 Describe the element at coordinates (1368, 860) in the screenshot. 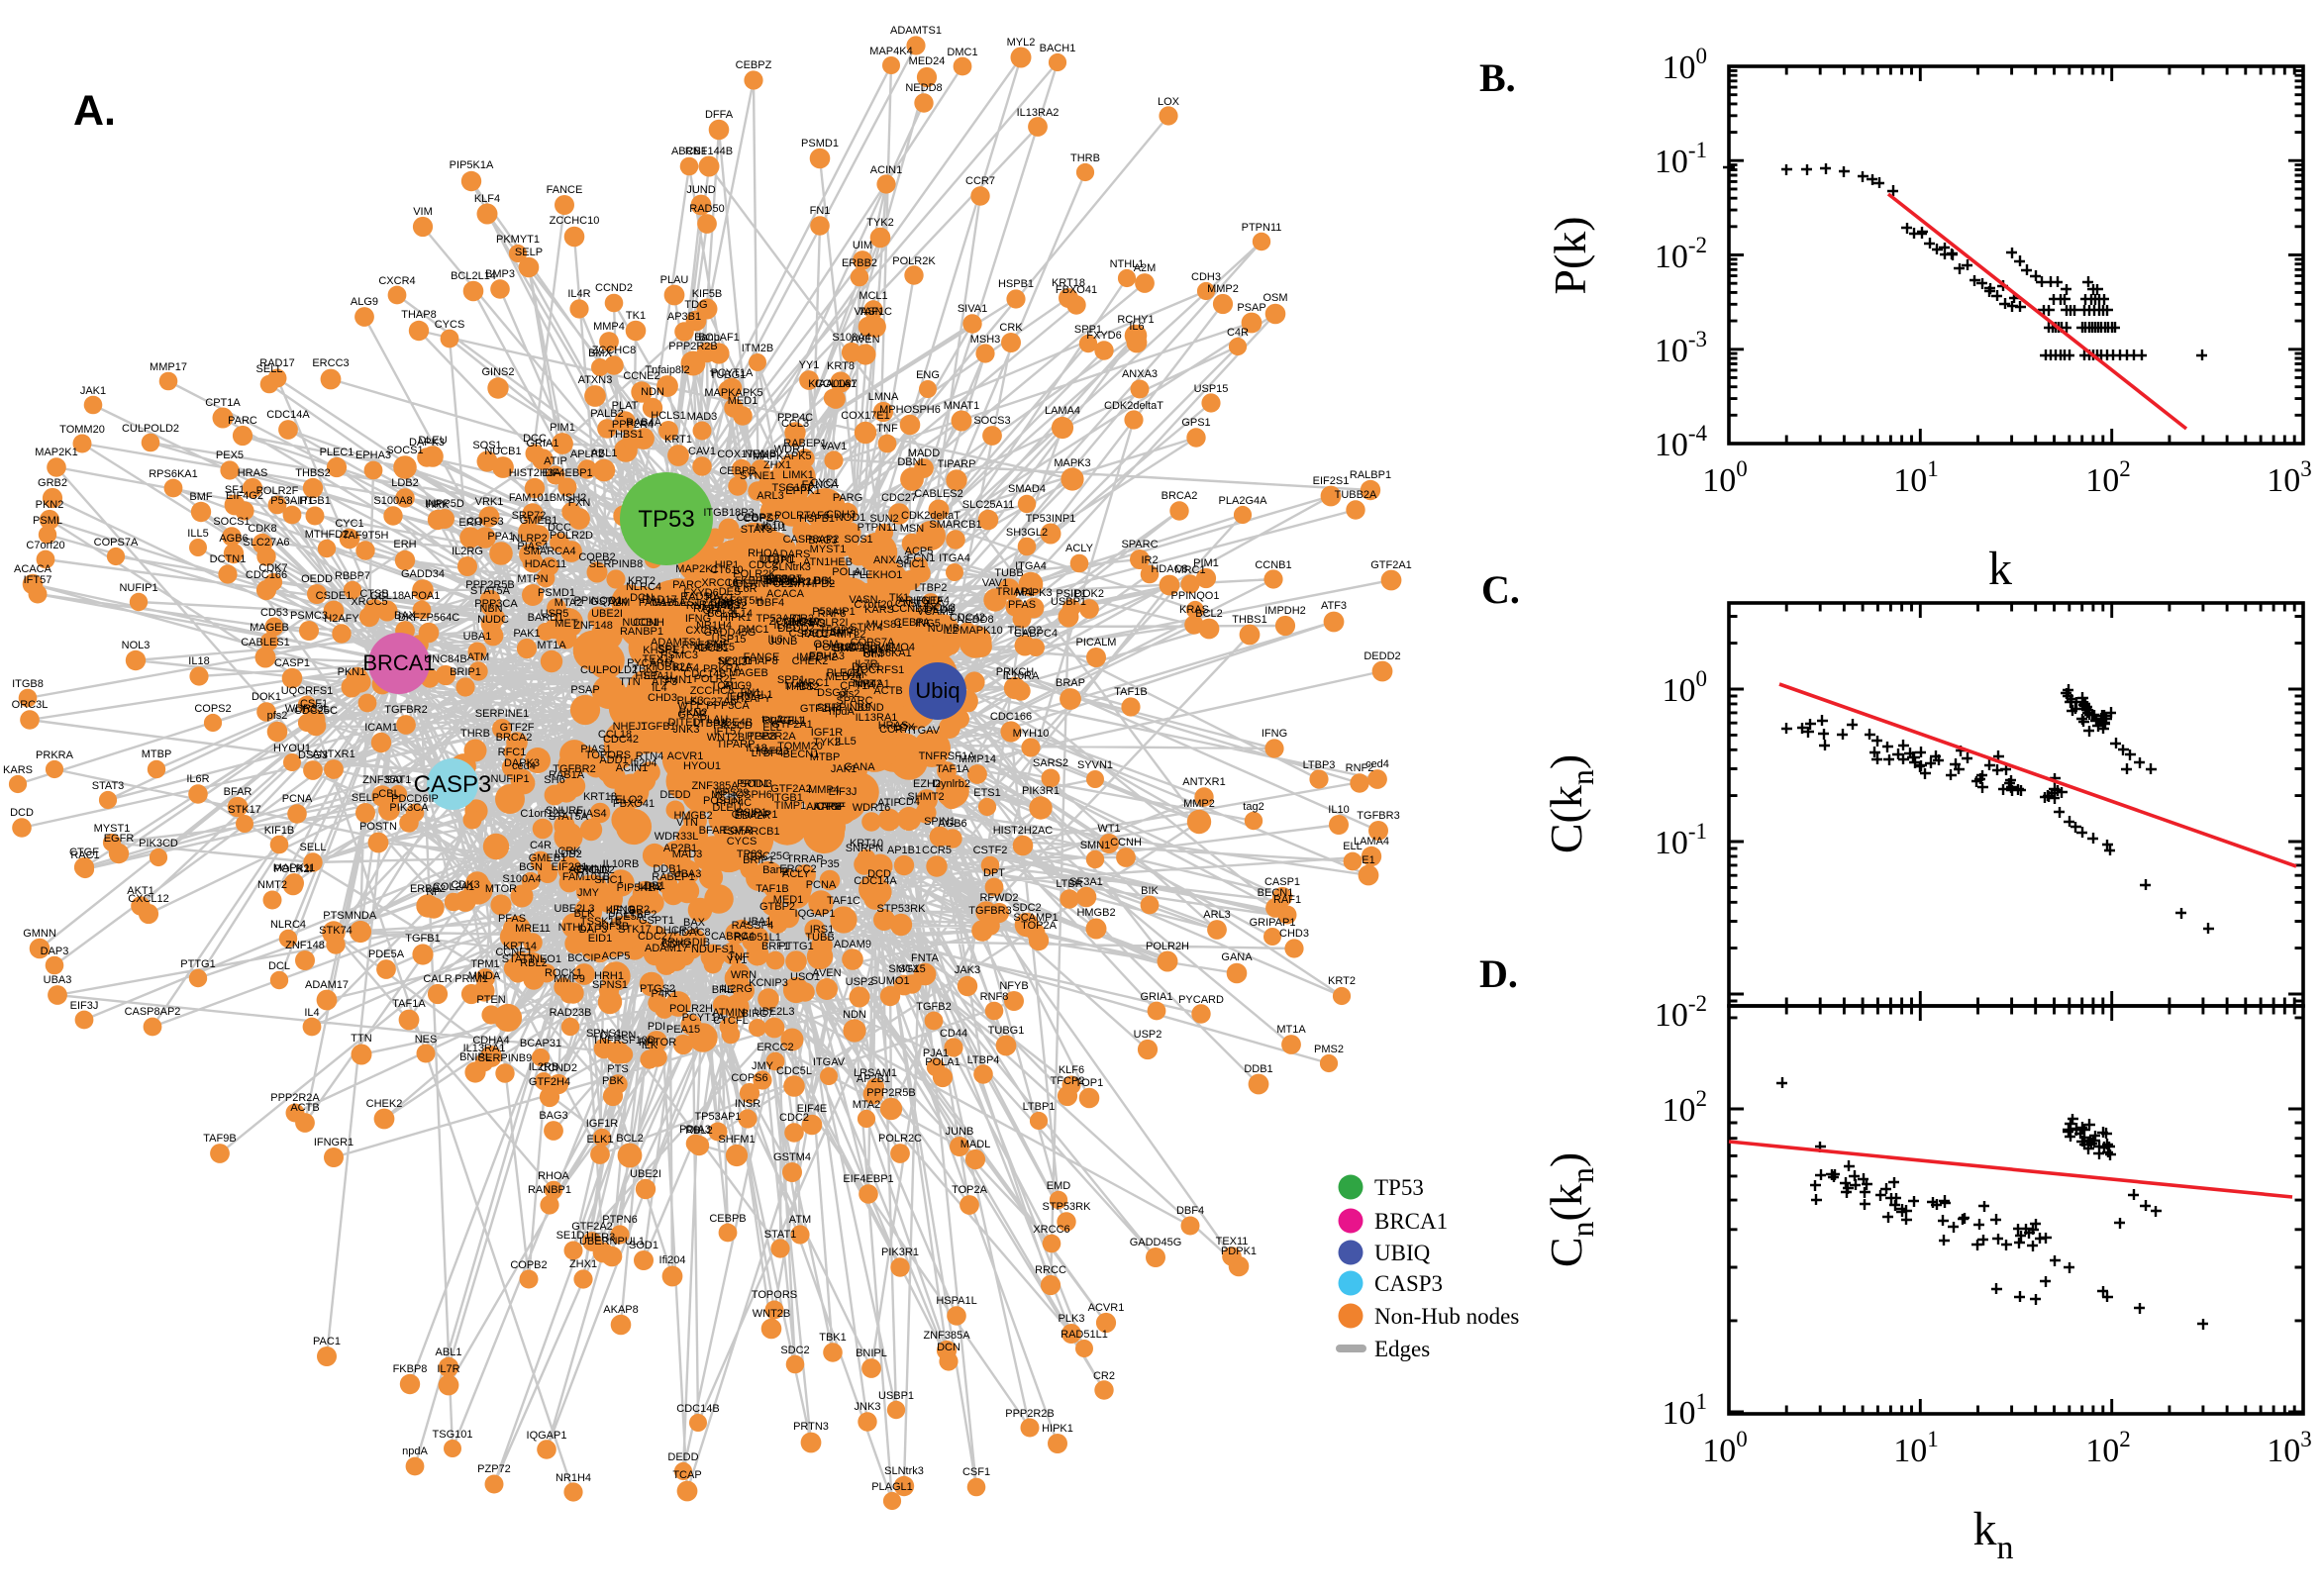

I see `svg-text: E1` at that location.